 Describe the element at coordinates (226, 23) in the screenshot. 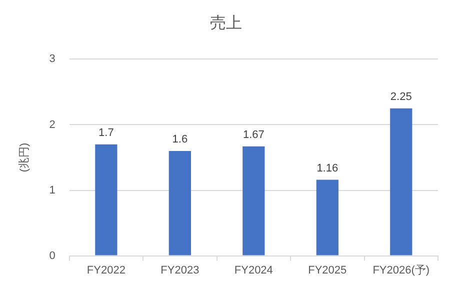

I see `chart-title: 売上` at that location.